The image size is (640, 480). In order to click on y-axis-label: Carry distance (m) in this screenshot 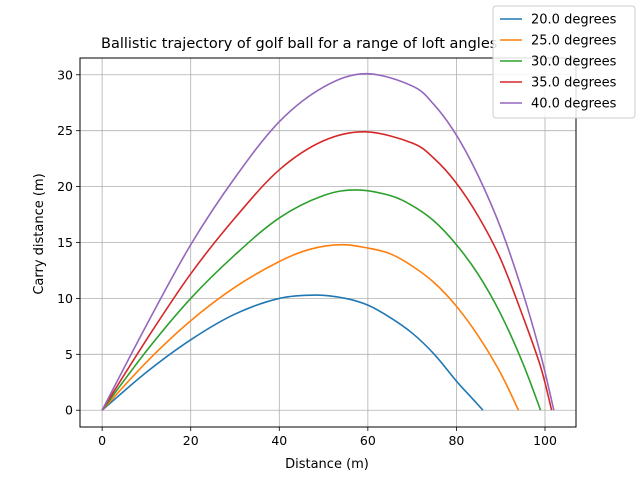, I will do `click(39, 233)`.